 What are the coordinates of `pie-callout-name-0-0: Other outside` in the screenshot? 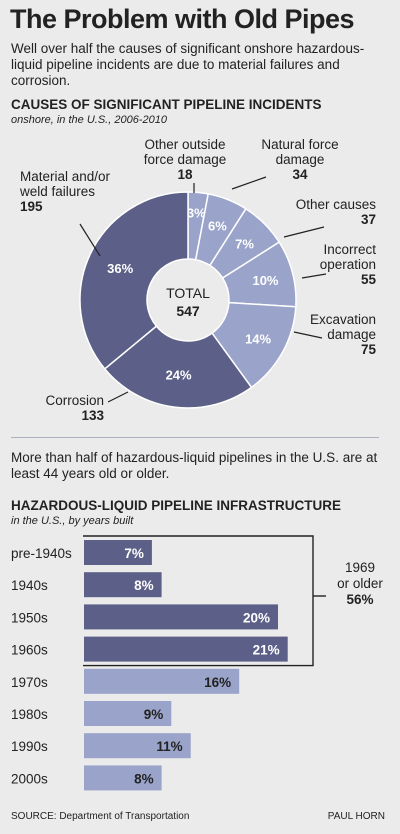 It's located at (184, 144).